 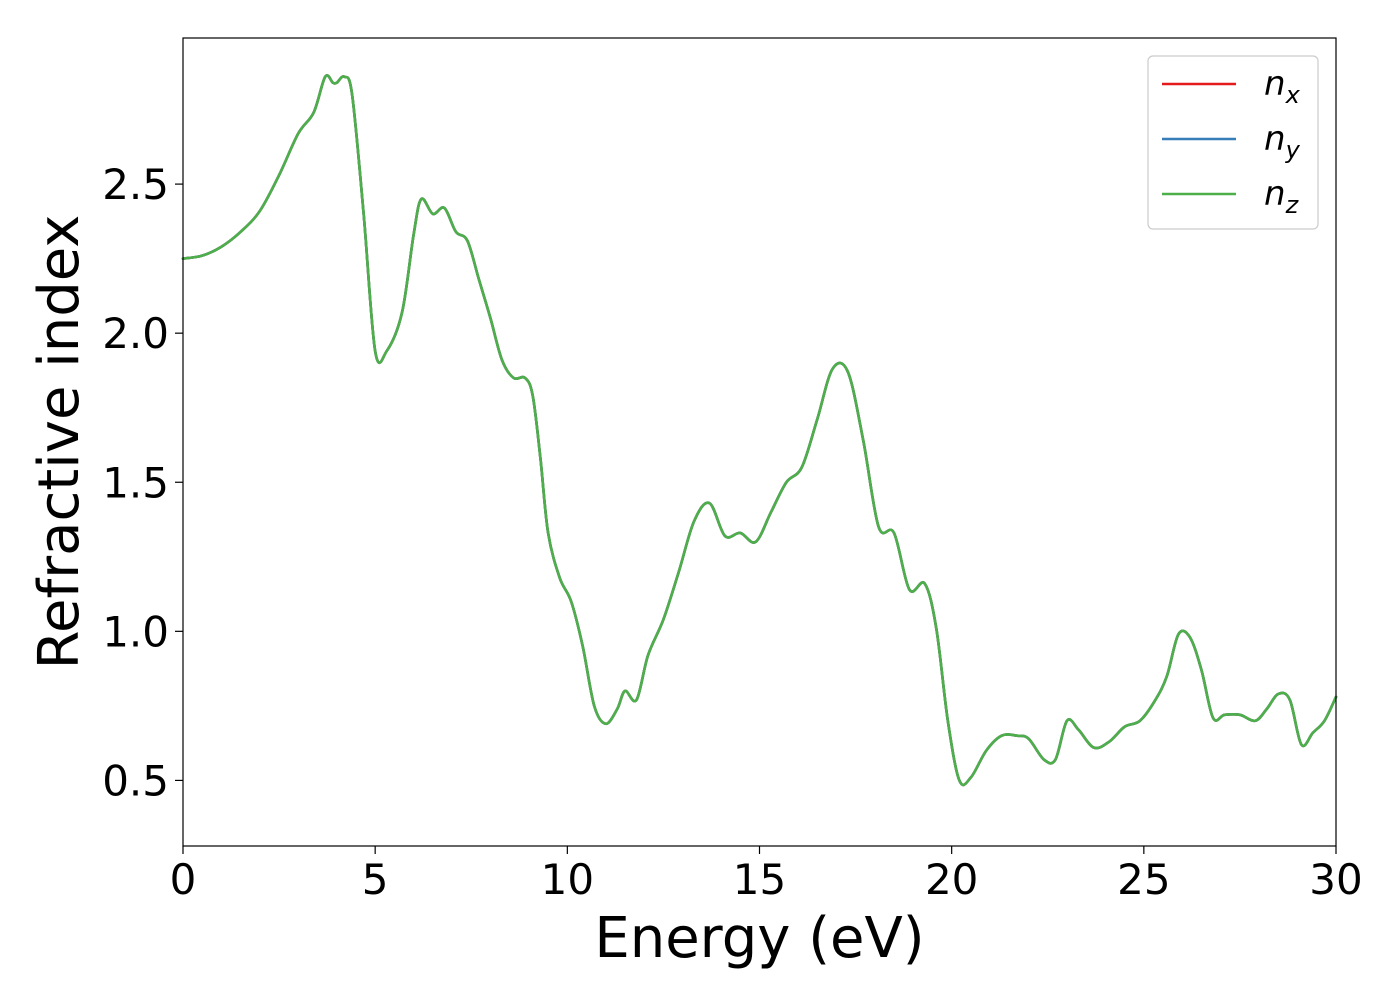 I want to click on x-tick-label: 25, so click(x=1143, y=879).